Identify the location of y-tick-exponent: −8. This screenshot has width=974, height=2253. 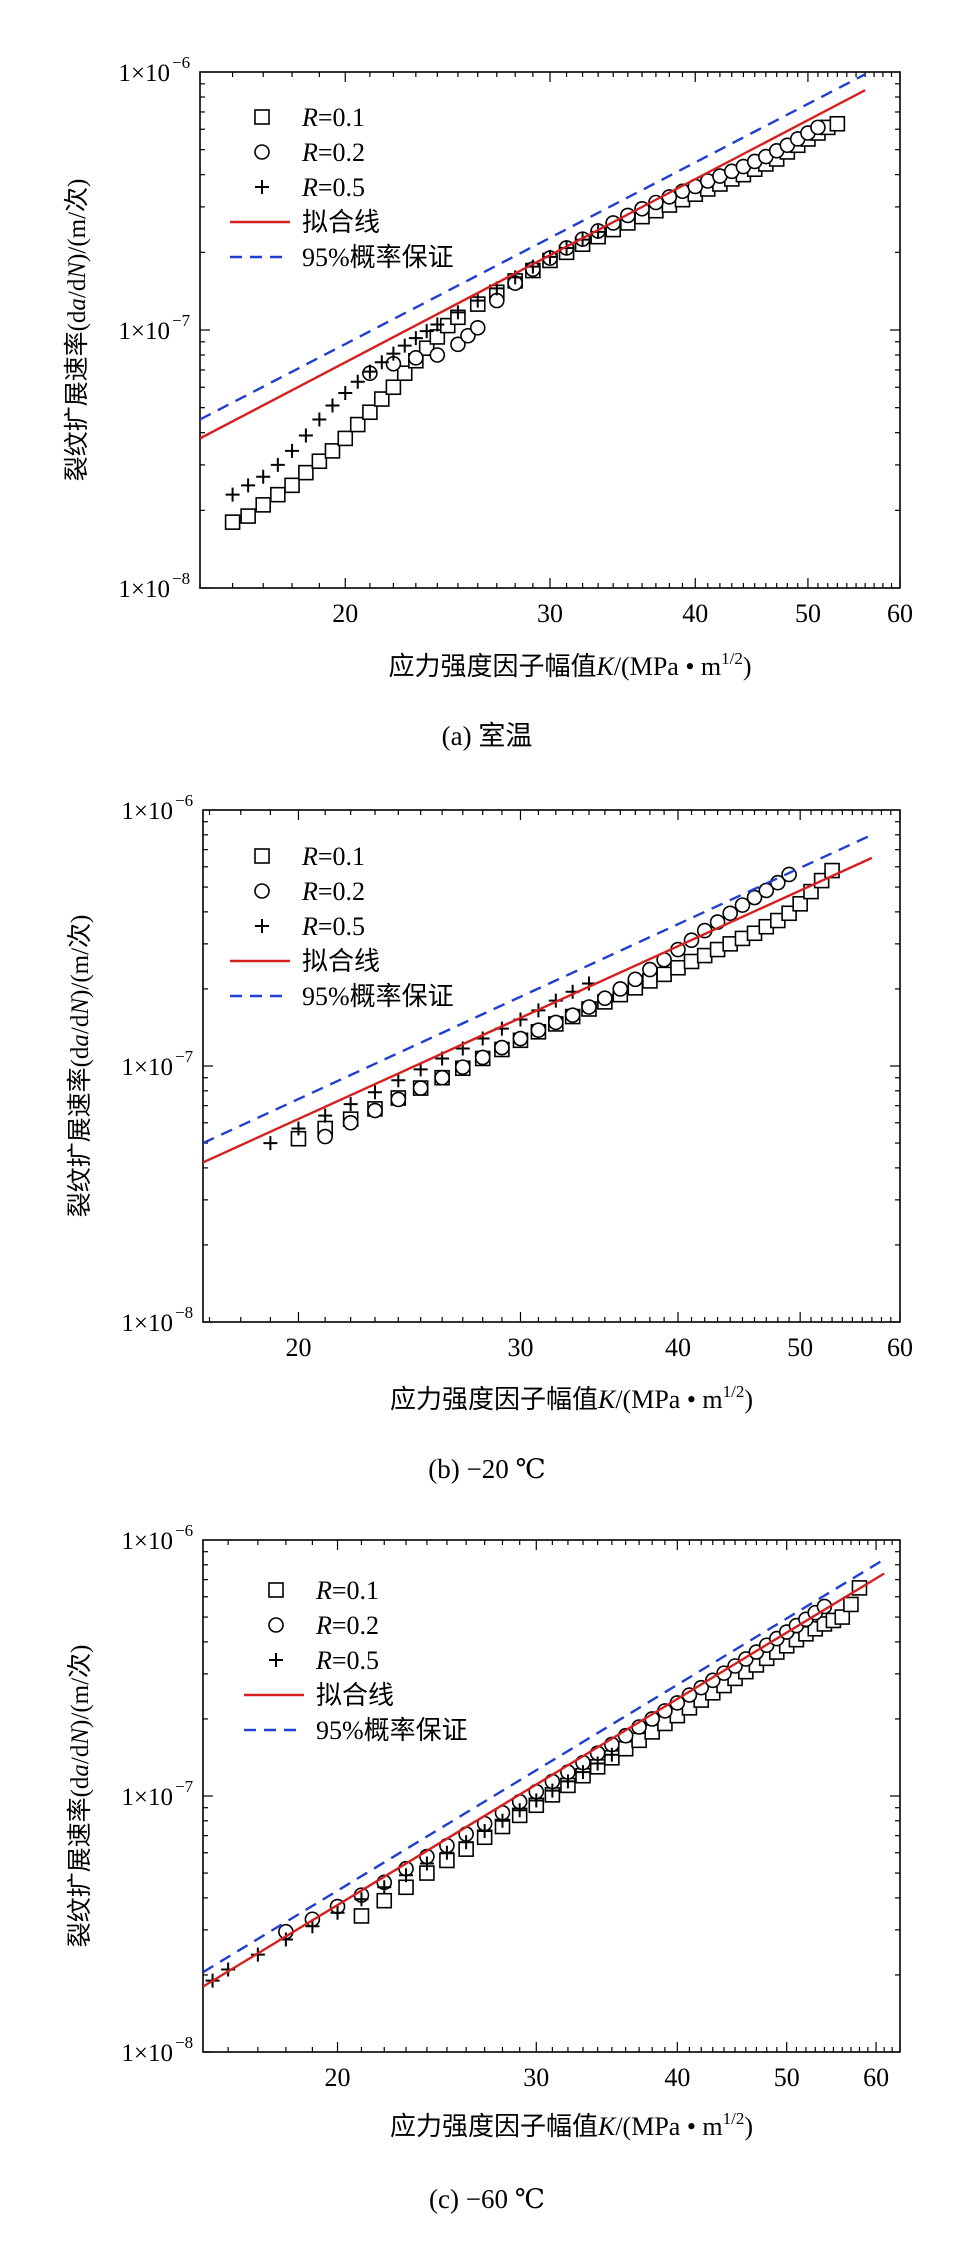
(181, 578).